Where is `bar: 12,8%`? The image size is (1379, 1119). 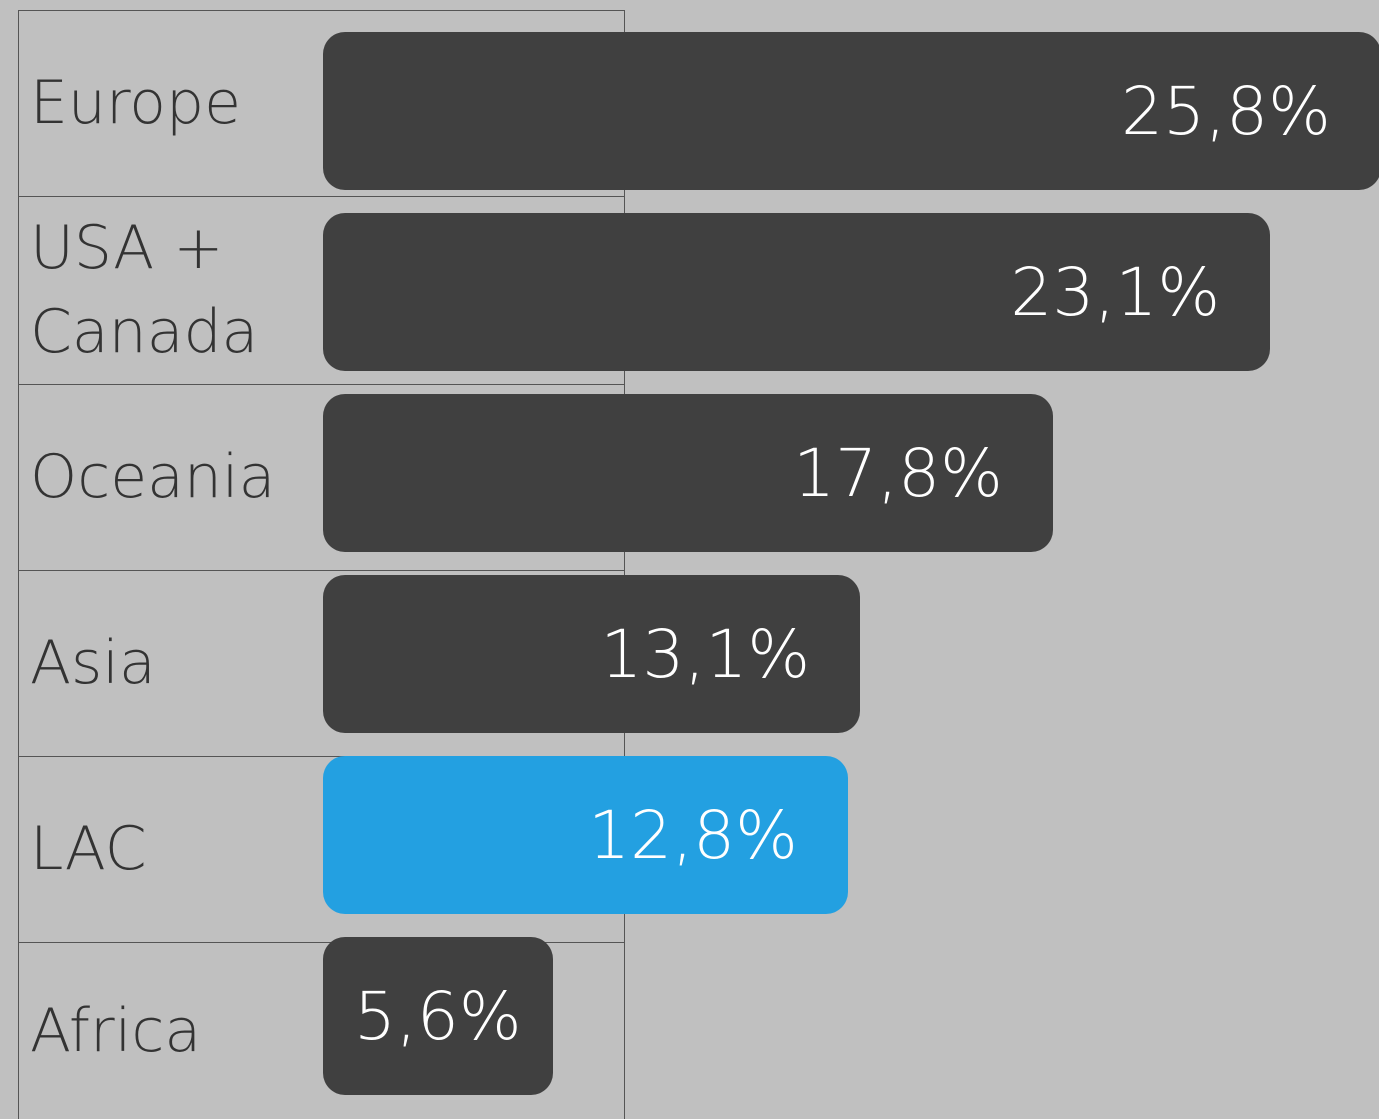
bar: 12,8% is located at coordinates (585, 835).